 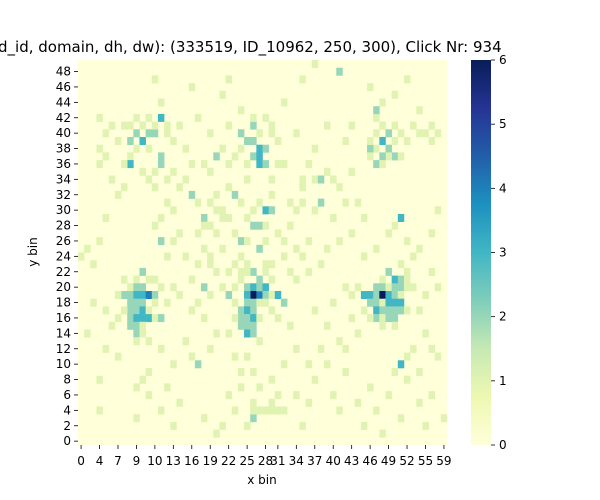 I want to click on y-tick-label: 28, so click(x=63, y=226).